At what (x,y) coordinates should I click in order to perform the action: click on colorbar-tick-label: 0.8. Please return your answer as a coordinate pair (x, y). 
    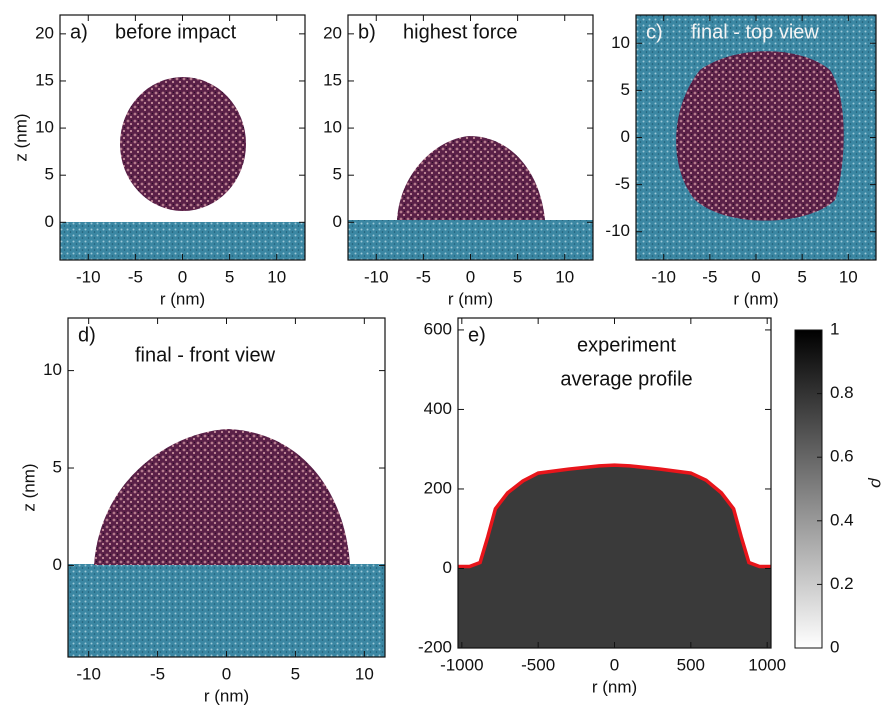
    Looking at the image, I should click on (842, 392).